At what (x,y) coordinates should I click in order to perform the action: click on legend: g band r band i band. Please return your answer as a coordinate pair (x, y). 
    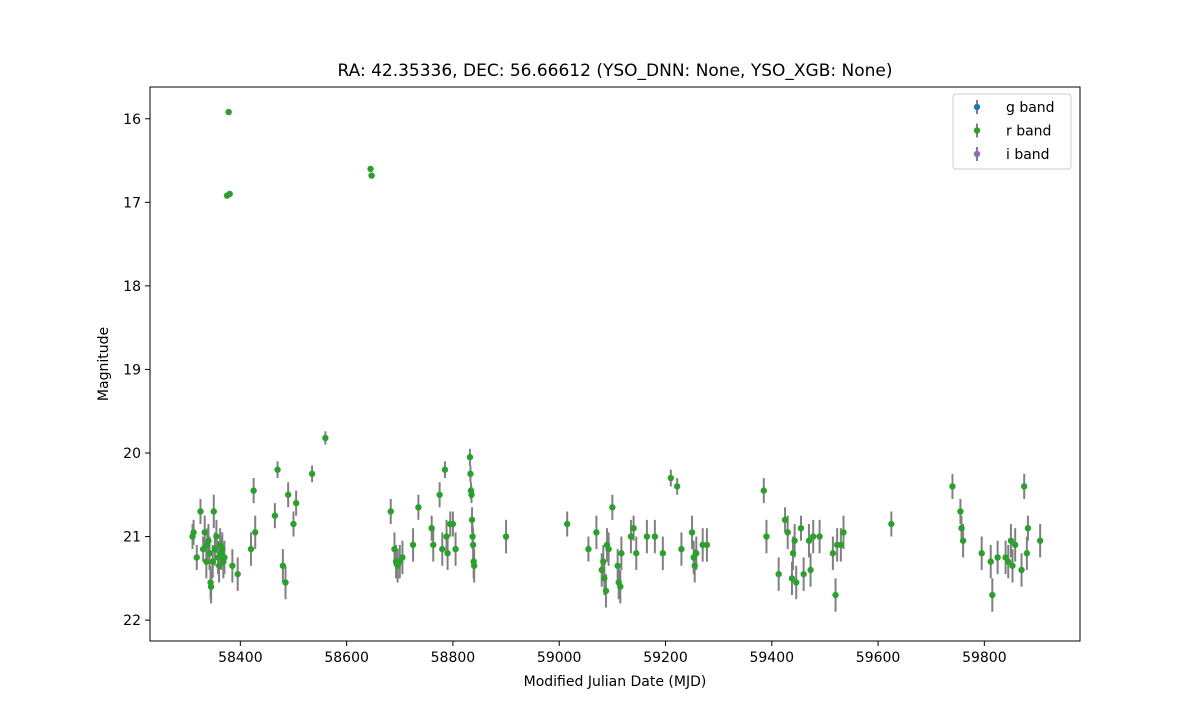
    Looking at the image, I should click on (1012, 131).